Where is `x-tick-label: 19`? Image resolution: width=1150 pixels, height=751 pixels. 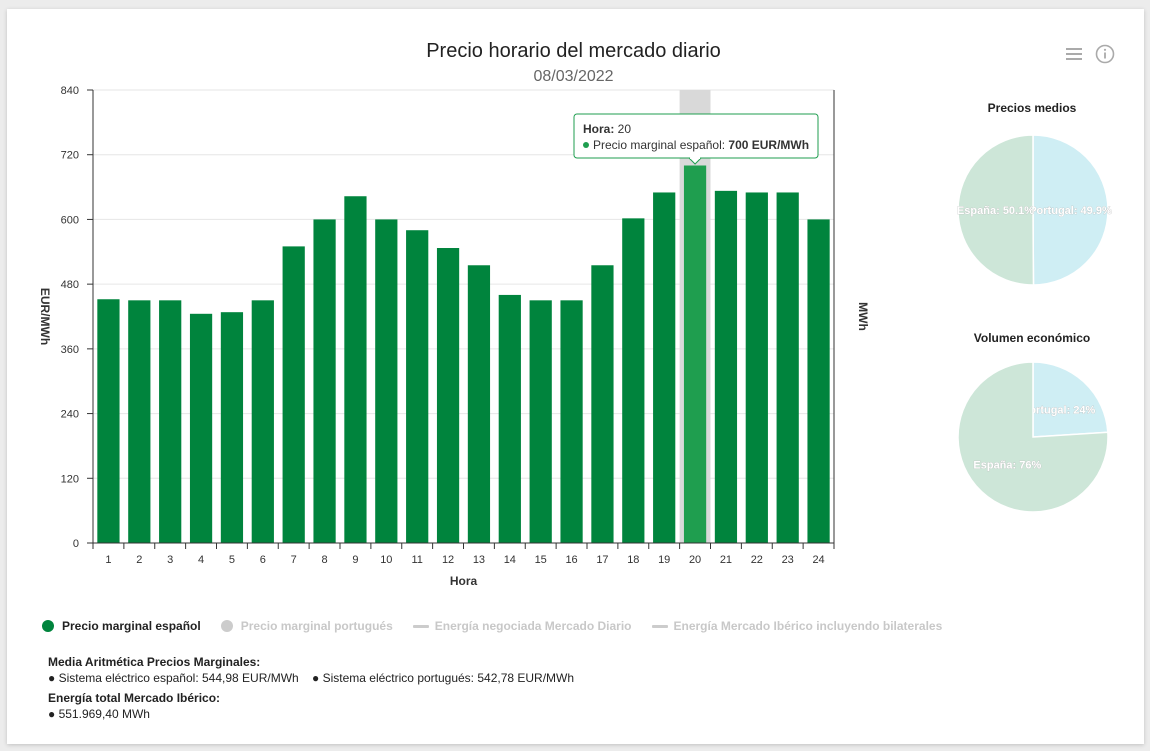 x-tick-label: 19 is located at coordinates (664, 560).